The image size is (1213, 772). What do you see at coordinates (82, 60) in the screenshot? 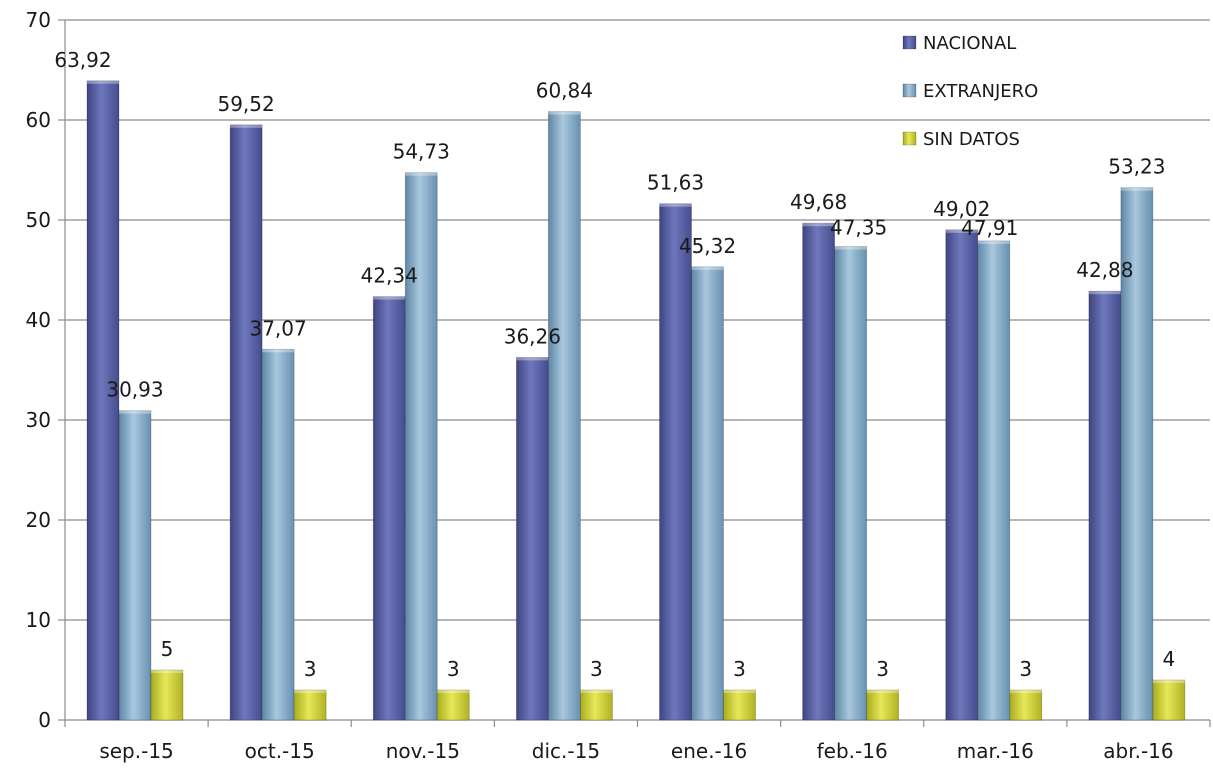
I see `data-label: 63,92` at bounding box center [82, 60].